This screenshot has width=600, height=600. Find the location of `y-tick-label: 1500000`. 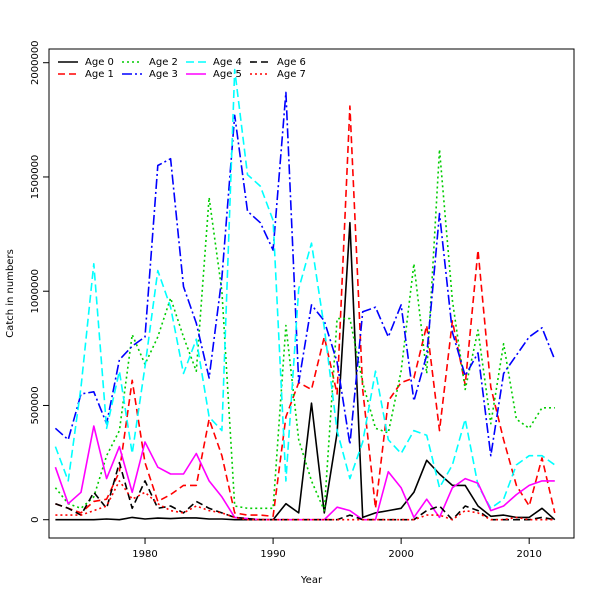

y-tick-label: 1500000 is located at coordinates (35, 177).